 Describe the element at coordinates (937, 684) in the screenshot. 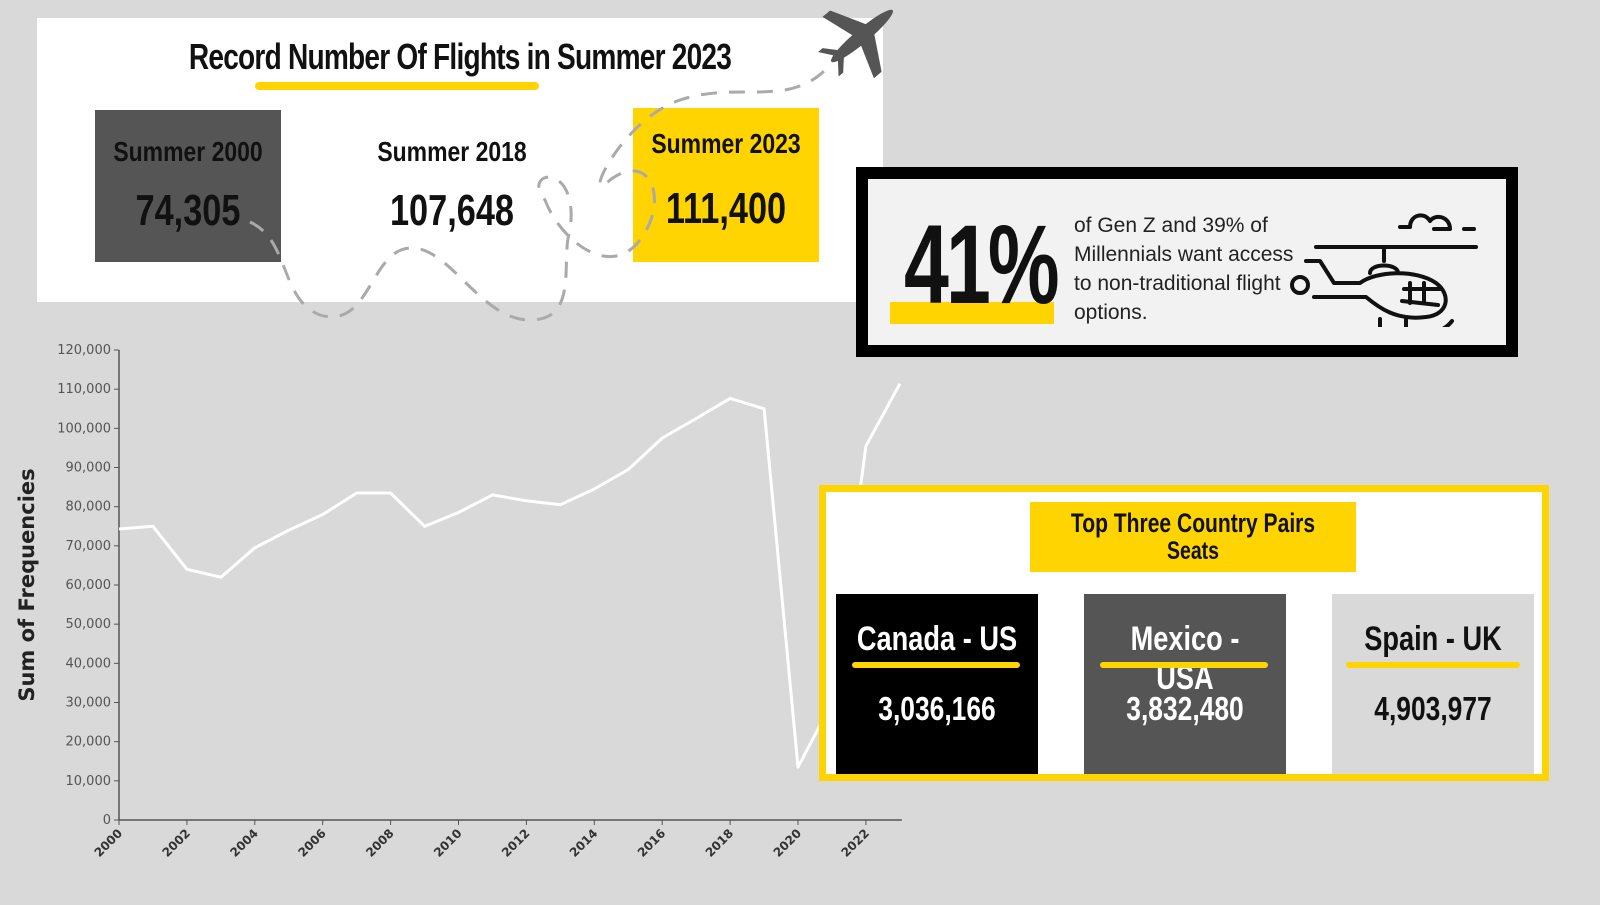

I see `pair-canada-us: Canada - US 3,036,166` at that location.